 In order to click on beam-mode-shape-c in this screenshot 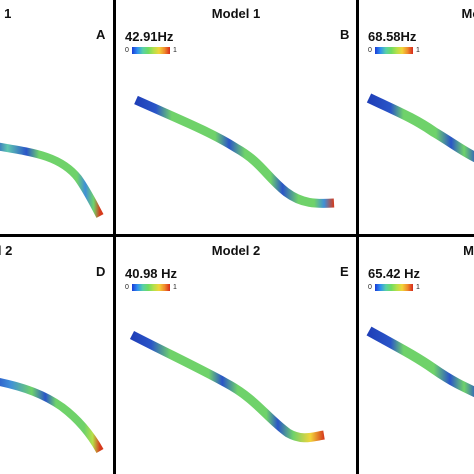, I will do `click(420, 128)`.